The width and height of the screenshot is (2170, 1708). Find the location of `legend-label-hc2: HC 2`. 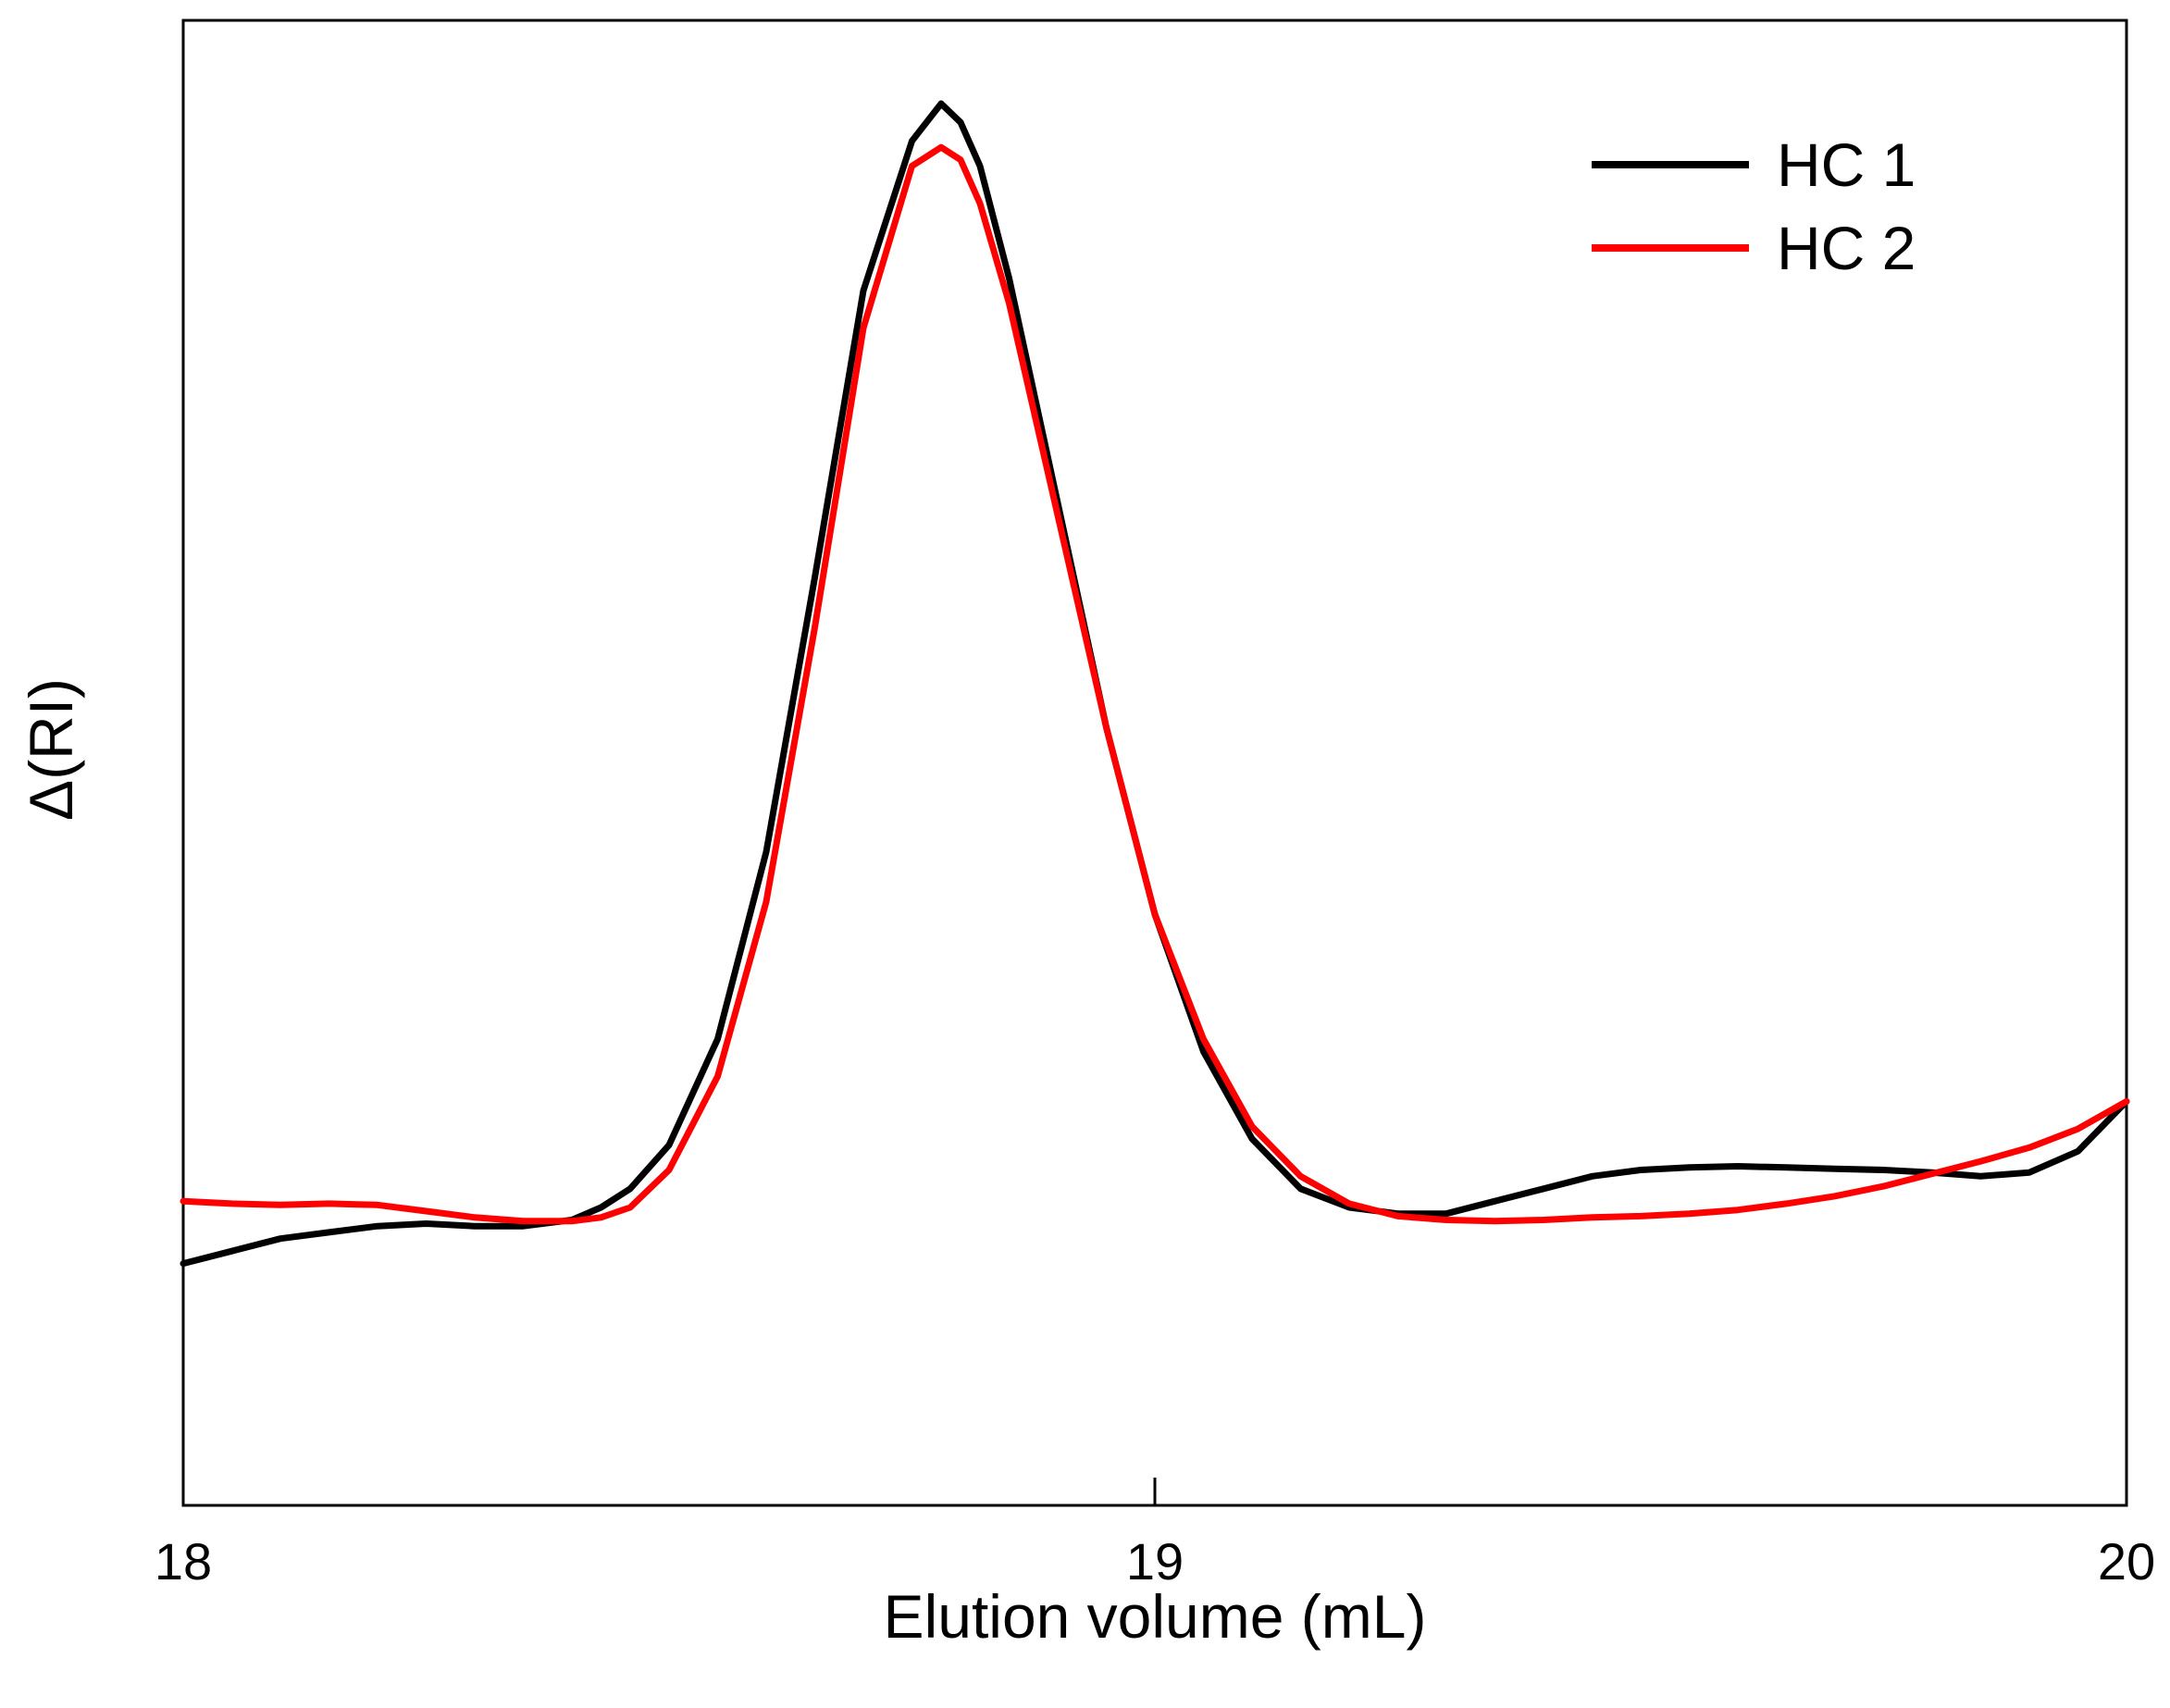

legend-label-hc2: HC 2 is located at coordinates (1846, 248).